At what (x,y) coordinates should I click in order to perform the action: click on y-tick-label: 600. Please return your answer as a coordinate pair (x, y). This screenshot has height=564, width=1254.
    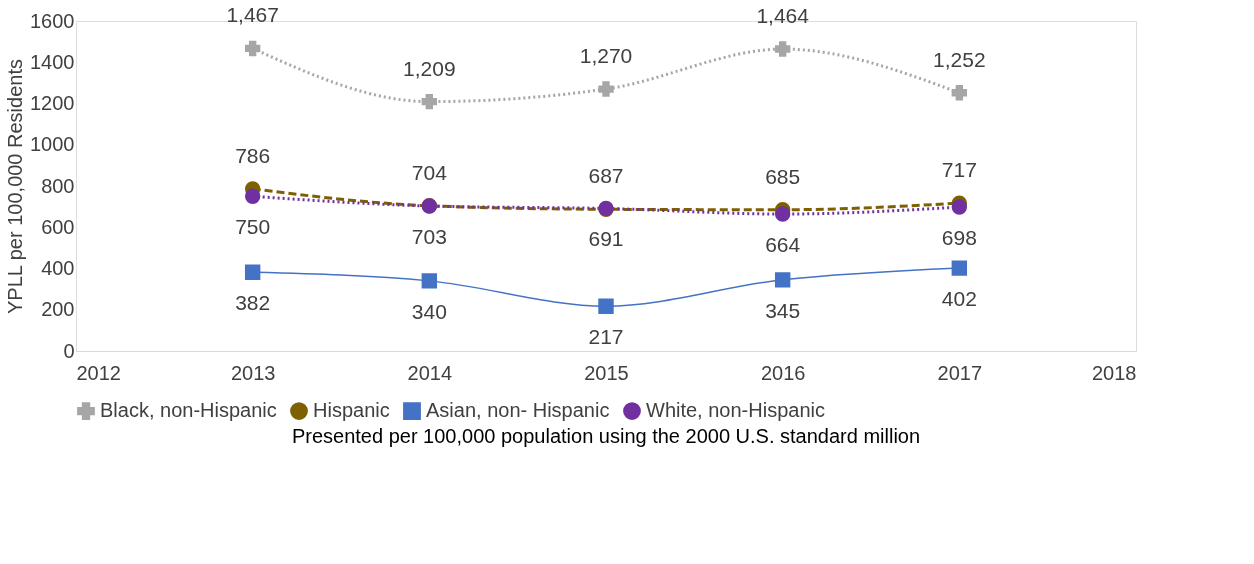
    Looking at the image, I should click on (58, 226).